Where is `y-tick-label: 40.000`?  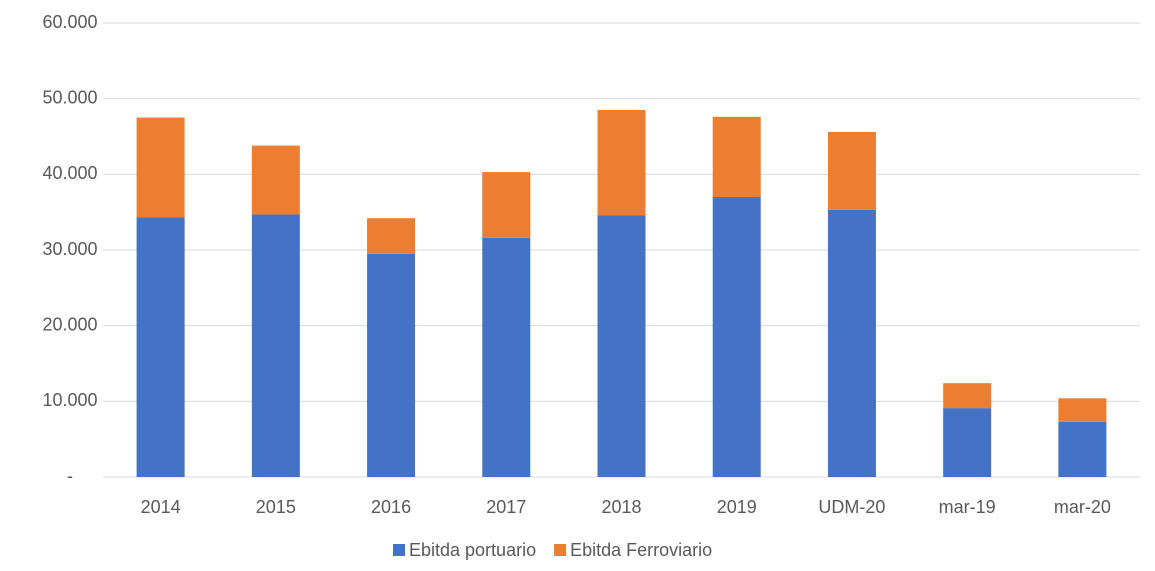 y-tick-label: 40.000 is located at coordinates (69, 173).